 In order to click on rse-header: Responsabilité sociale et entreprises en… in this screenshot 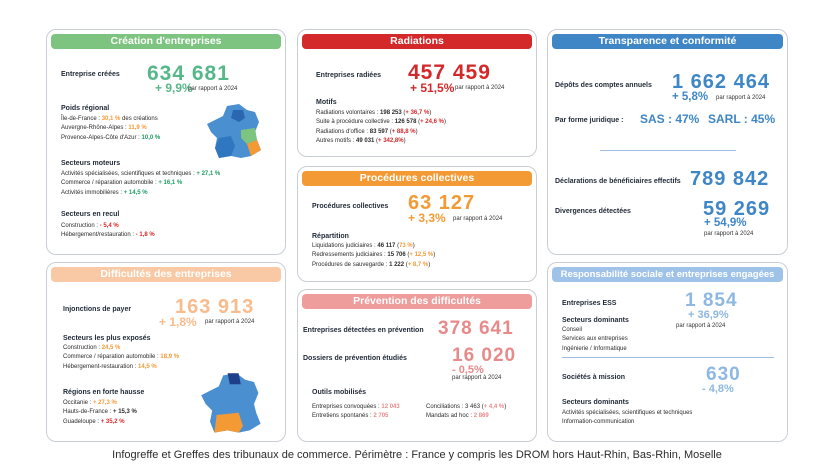, I will do `click(667, 274)`.